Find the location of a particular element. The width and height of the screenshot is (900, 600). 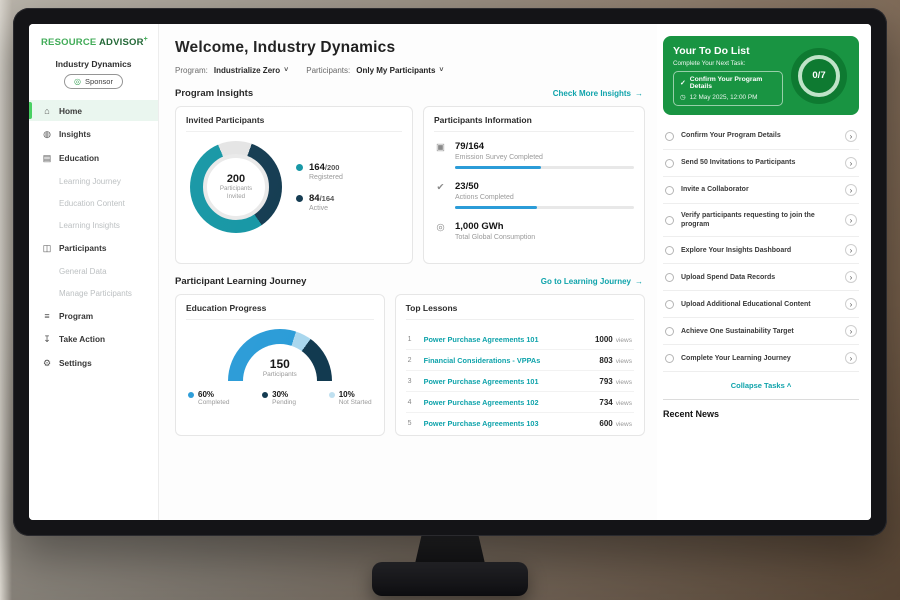

task-row-invite-collaborator: Invite a Collaborator › is located at coordinates (761, 190).